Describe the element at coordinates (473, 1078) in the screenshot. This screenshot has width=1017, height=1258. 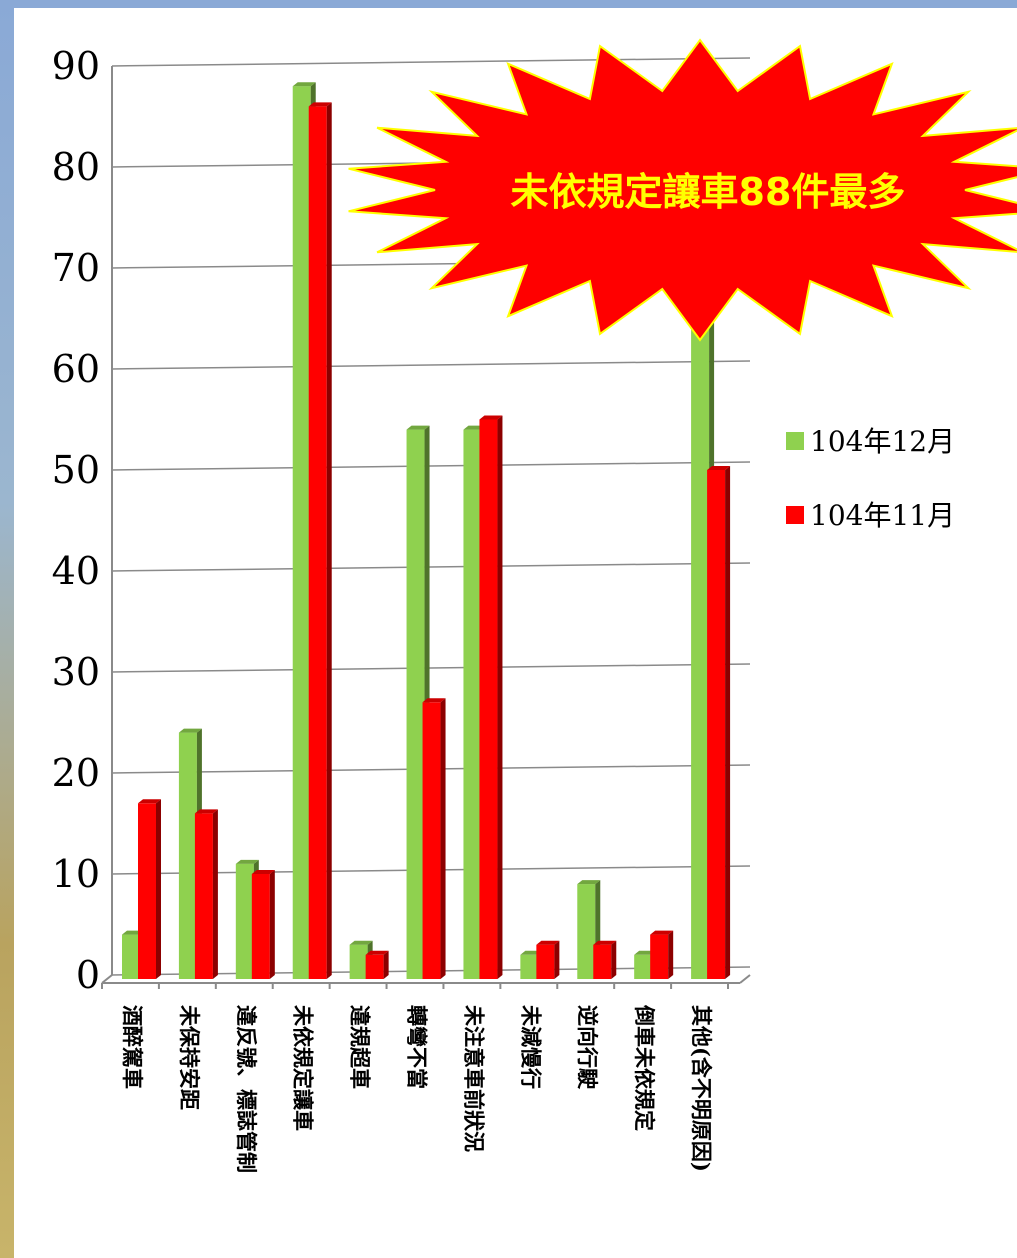
I see `x-category-label: 未注意車前狀況` at that location.